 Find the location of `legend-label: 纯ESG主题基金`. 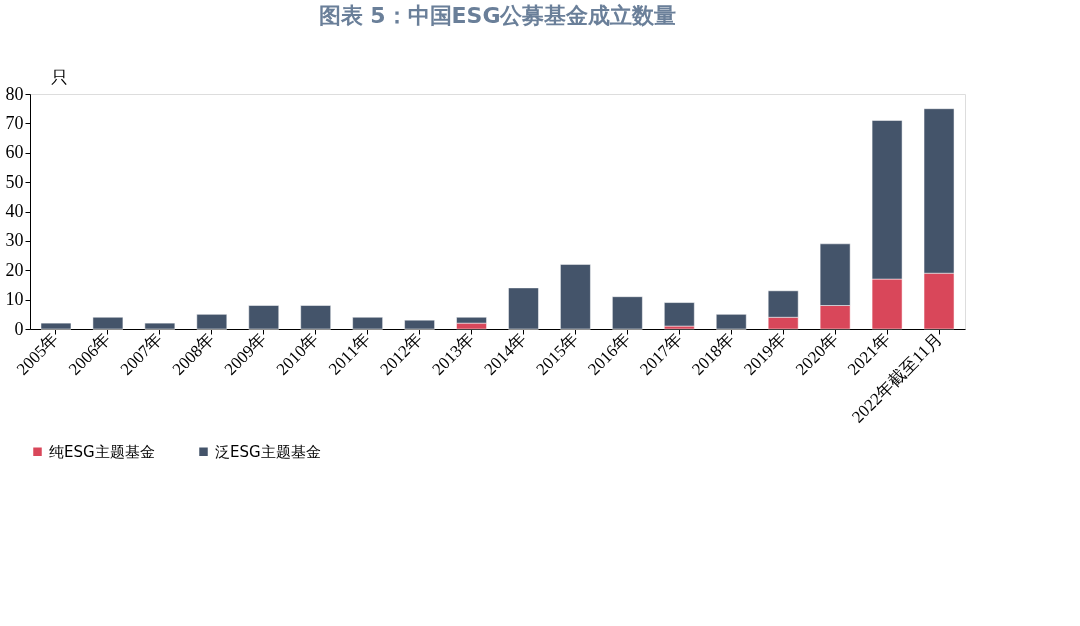

legend-label: 纯ESG主题基金 is located at coordinates (102, 451).